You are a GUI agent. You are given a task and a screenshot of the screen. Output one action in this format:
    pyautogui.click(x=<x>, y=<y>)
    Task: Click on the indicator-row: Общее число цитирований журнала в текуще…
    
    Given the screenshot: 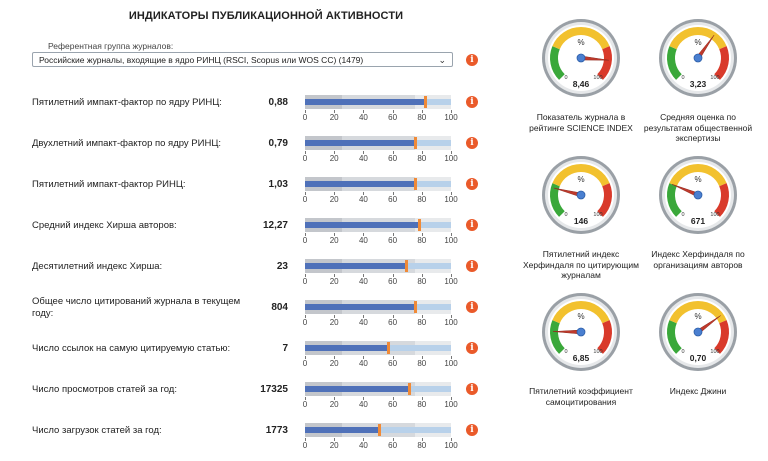 What is the action you would take?
    pyautogui.click(x=250, y=312)
    